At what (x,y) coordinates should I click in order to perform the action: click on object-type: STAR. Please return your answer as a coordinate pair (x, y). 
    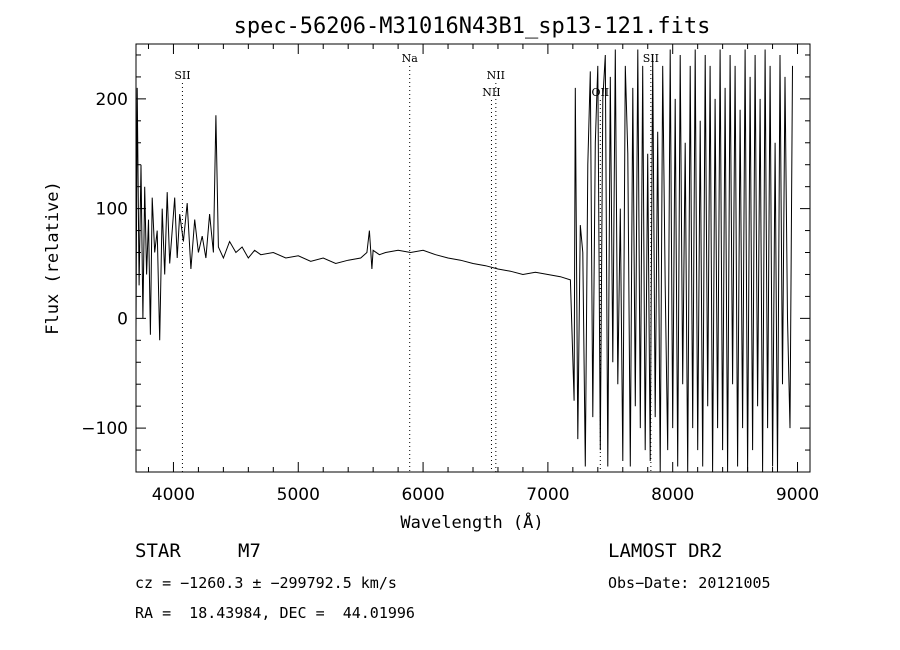
    Looking at the image, I should click on (158, 551).